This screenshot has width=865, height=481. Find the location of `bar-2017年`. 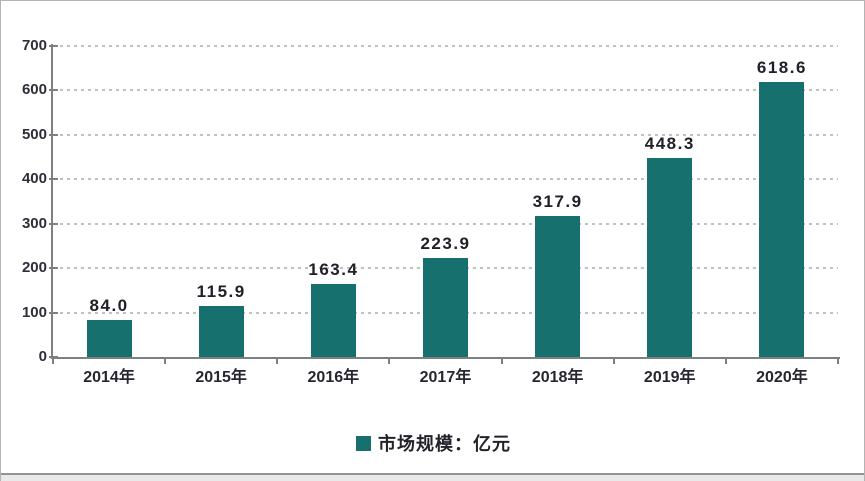

bar-2017年 is located at coordinates (445, 307).